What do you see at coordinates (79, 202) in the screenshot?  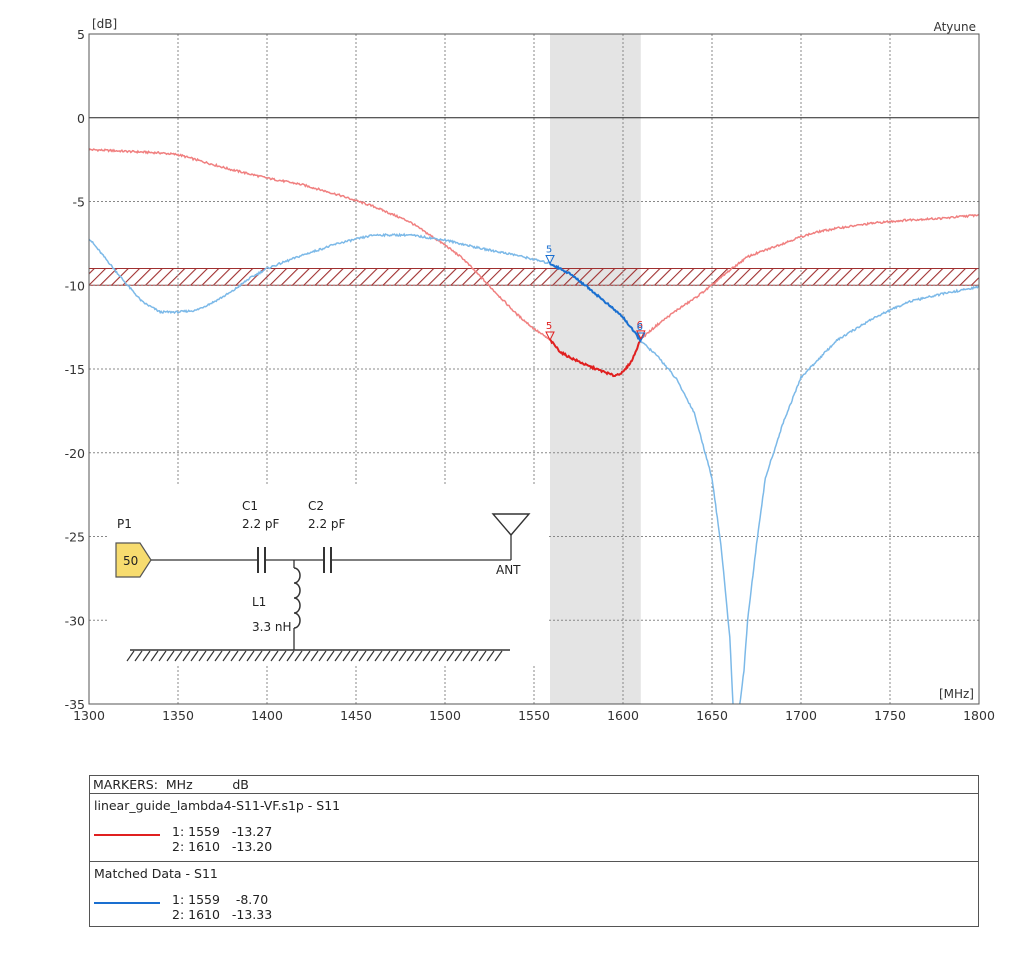 I see `y-tick-label: -5` at bounding box center [79, 202].